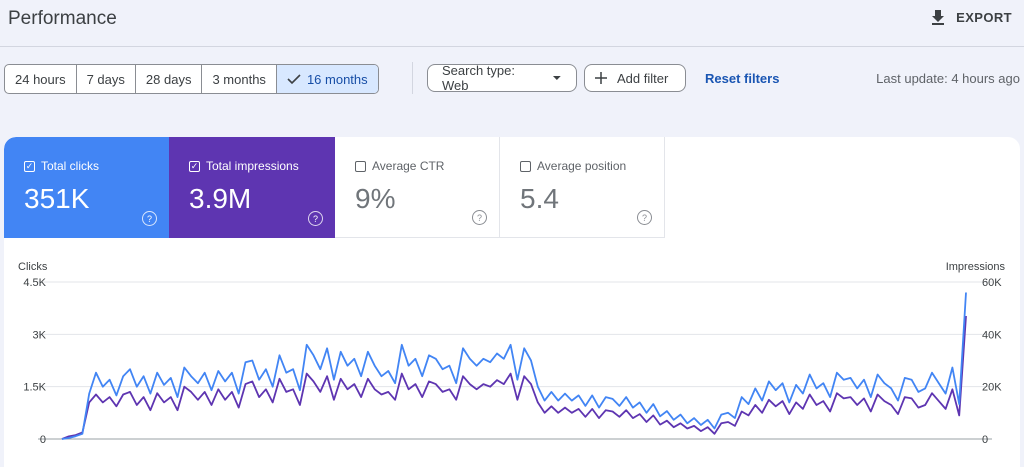 The height and width of the screenshot is (467, 1024). What do you see at coordinates (601, 78) in the screenshot?
I see `plus-icon` at bounding box center [601, 78].